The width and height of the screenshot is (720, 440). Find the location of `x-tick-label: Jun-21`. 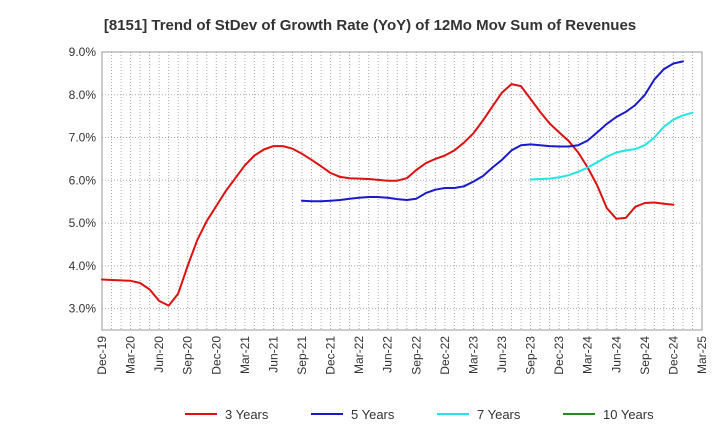

x-tick-label: Jun-21 is located at coordinates (273, 354).